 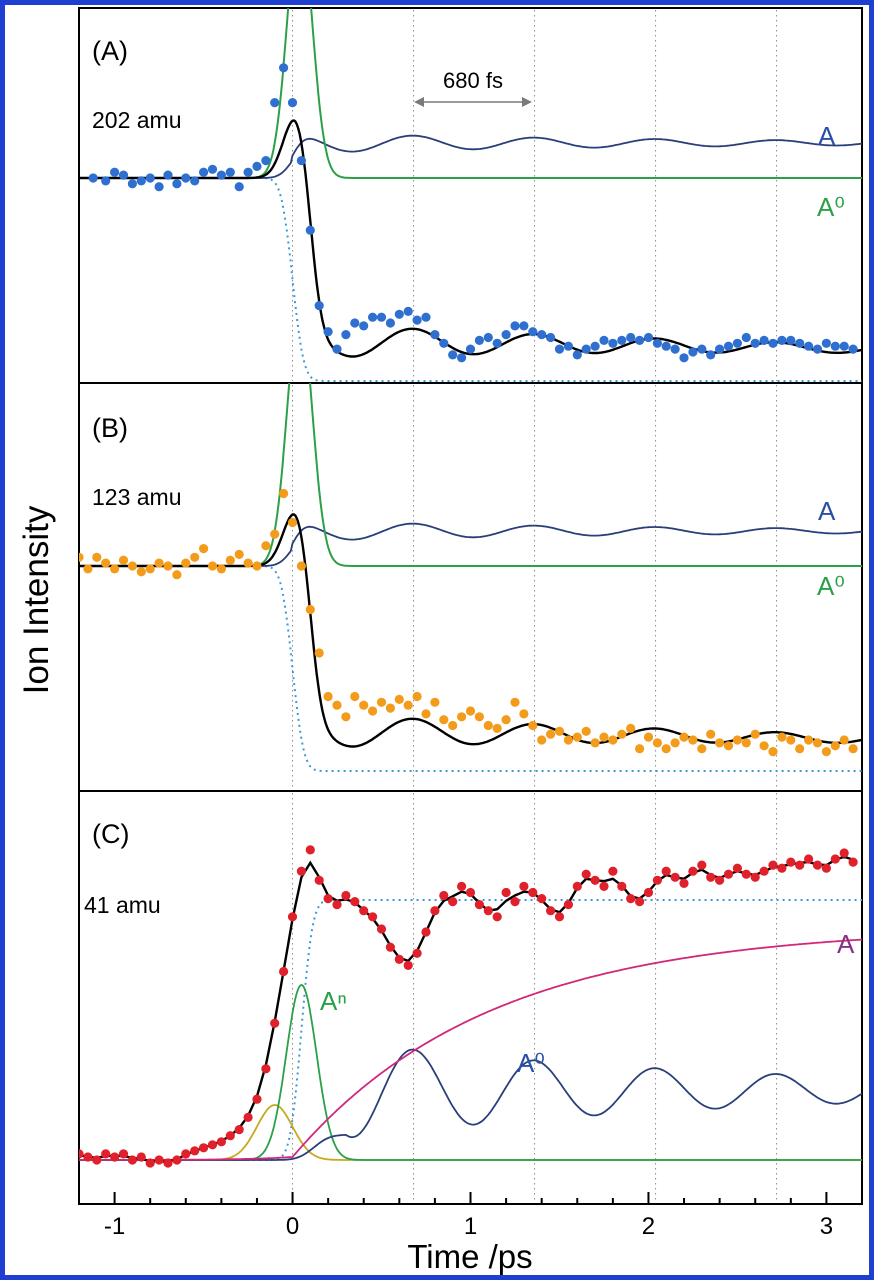 I want to click on panel-a-mass-label: 202 amu, so click(x=137, y=120).